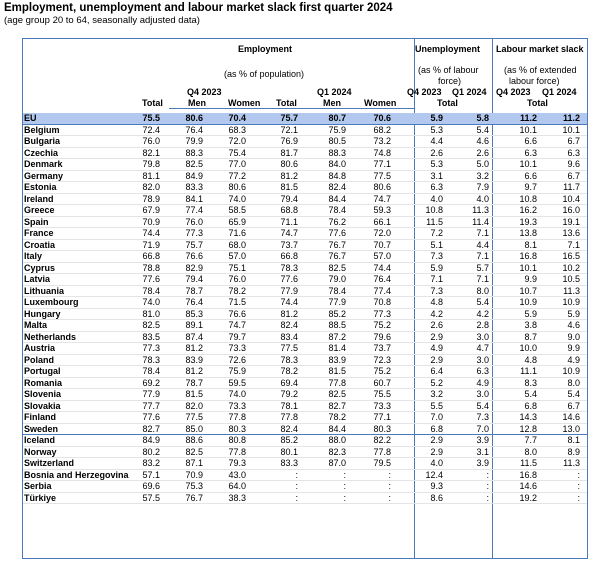  I want to click on slack-q4-cell: 11.1, so click(528, 371).